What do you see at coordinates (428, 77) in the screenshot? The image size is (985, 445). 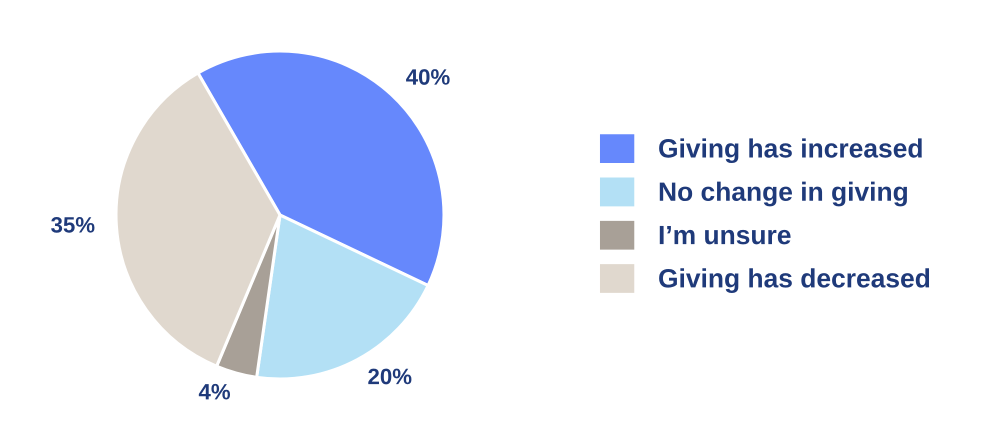 I see `data-label: 40%` at bounding box center [428, 77].